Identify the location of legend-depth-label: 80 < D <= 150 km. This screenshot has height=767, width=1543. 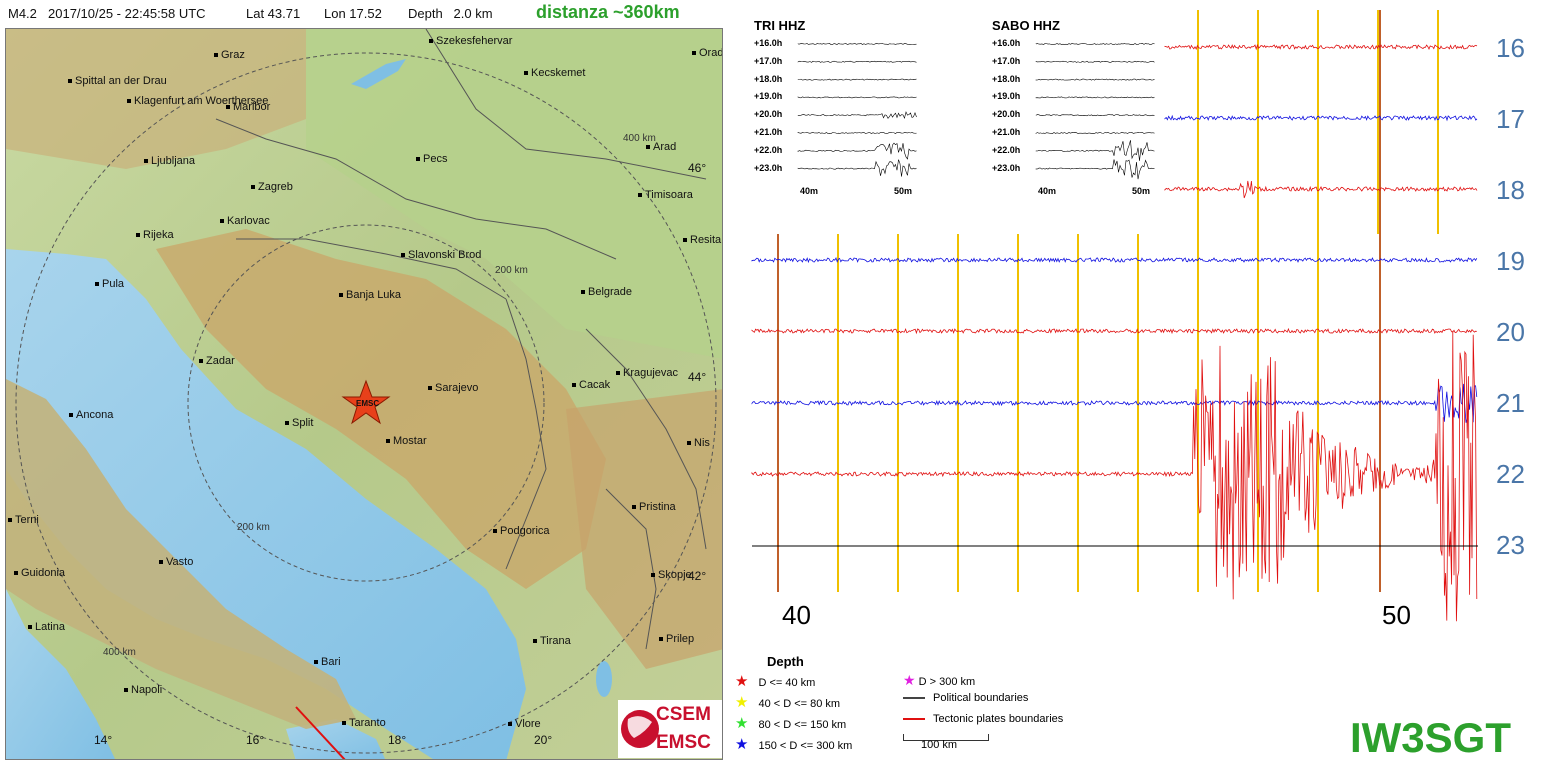
(802, 725).